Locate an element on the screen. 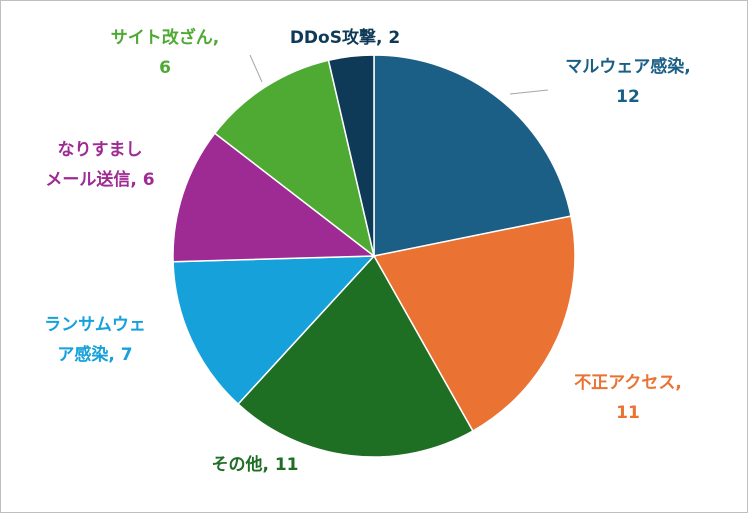  data-label-7: DDoS攻撃, 2 is located at coordinates (345, 37).